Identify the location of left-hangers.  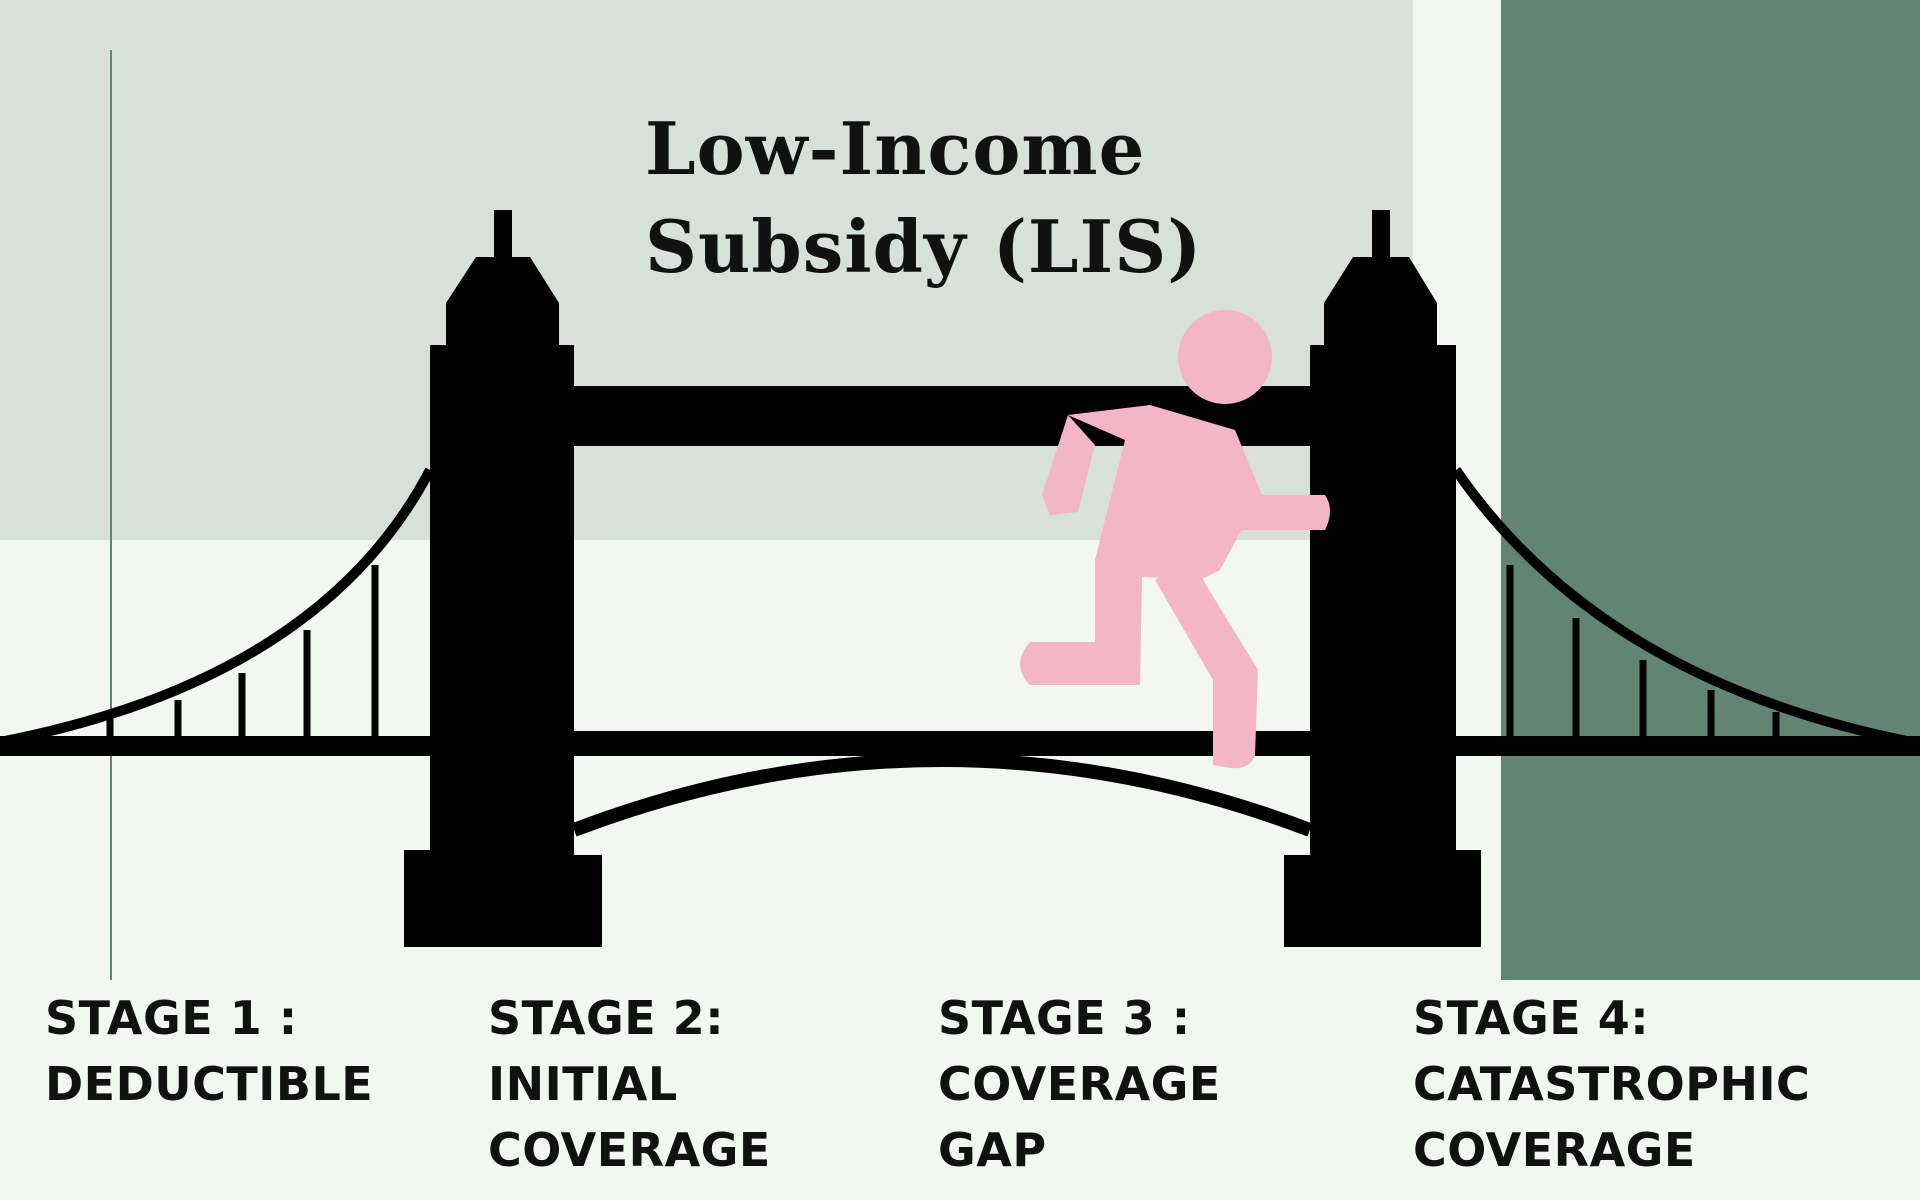
(242, 651).